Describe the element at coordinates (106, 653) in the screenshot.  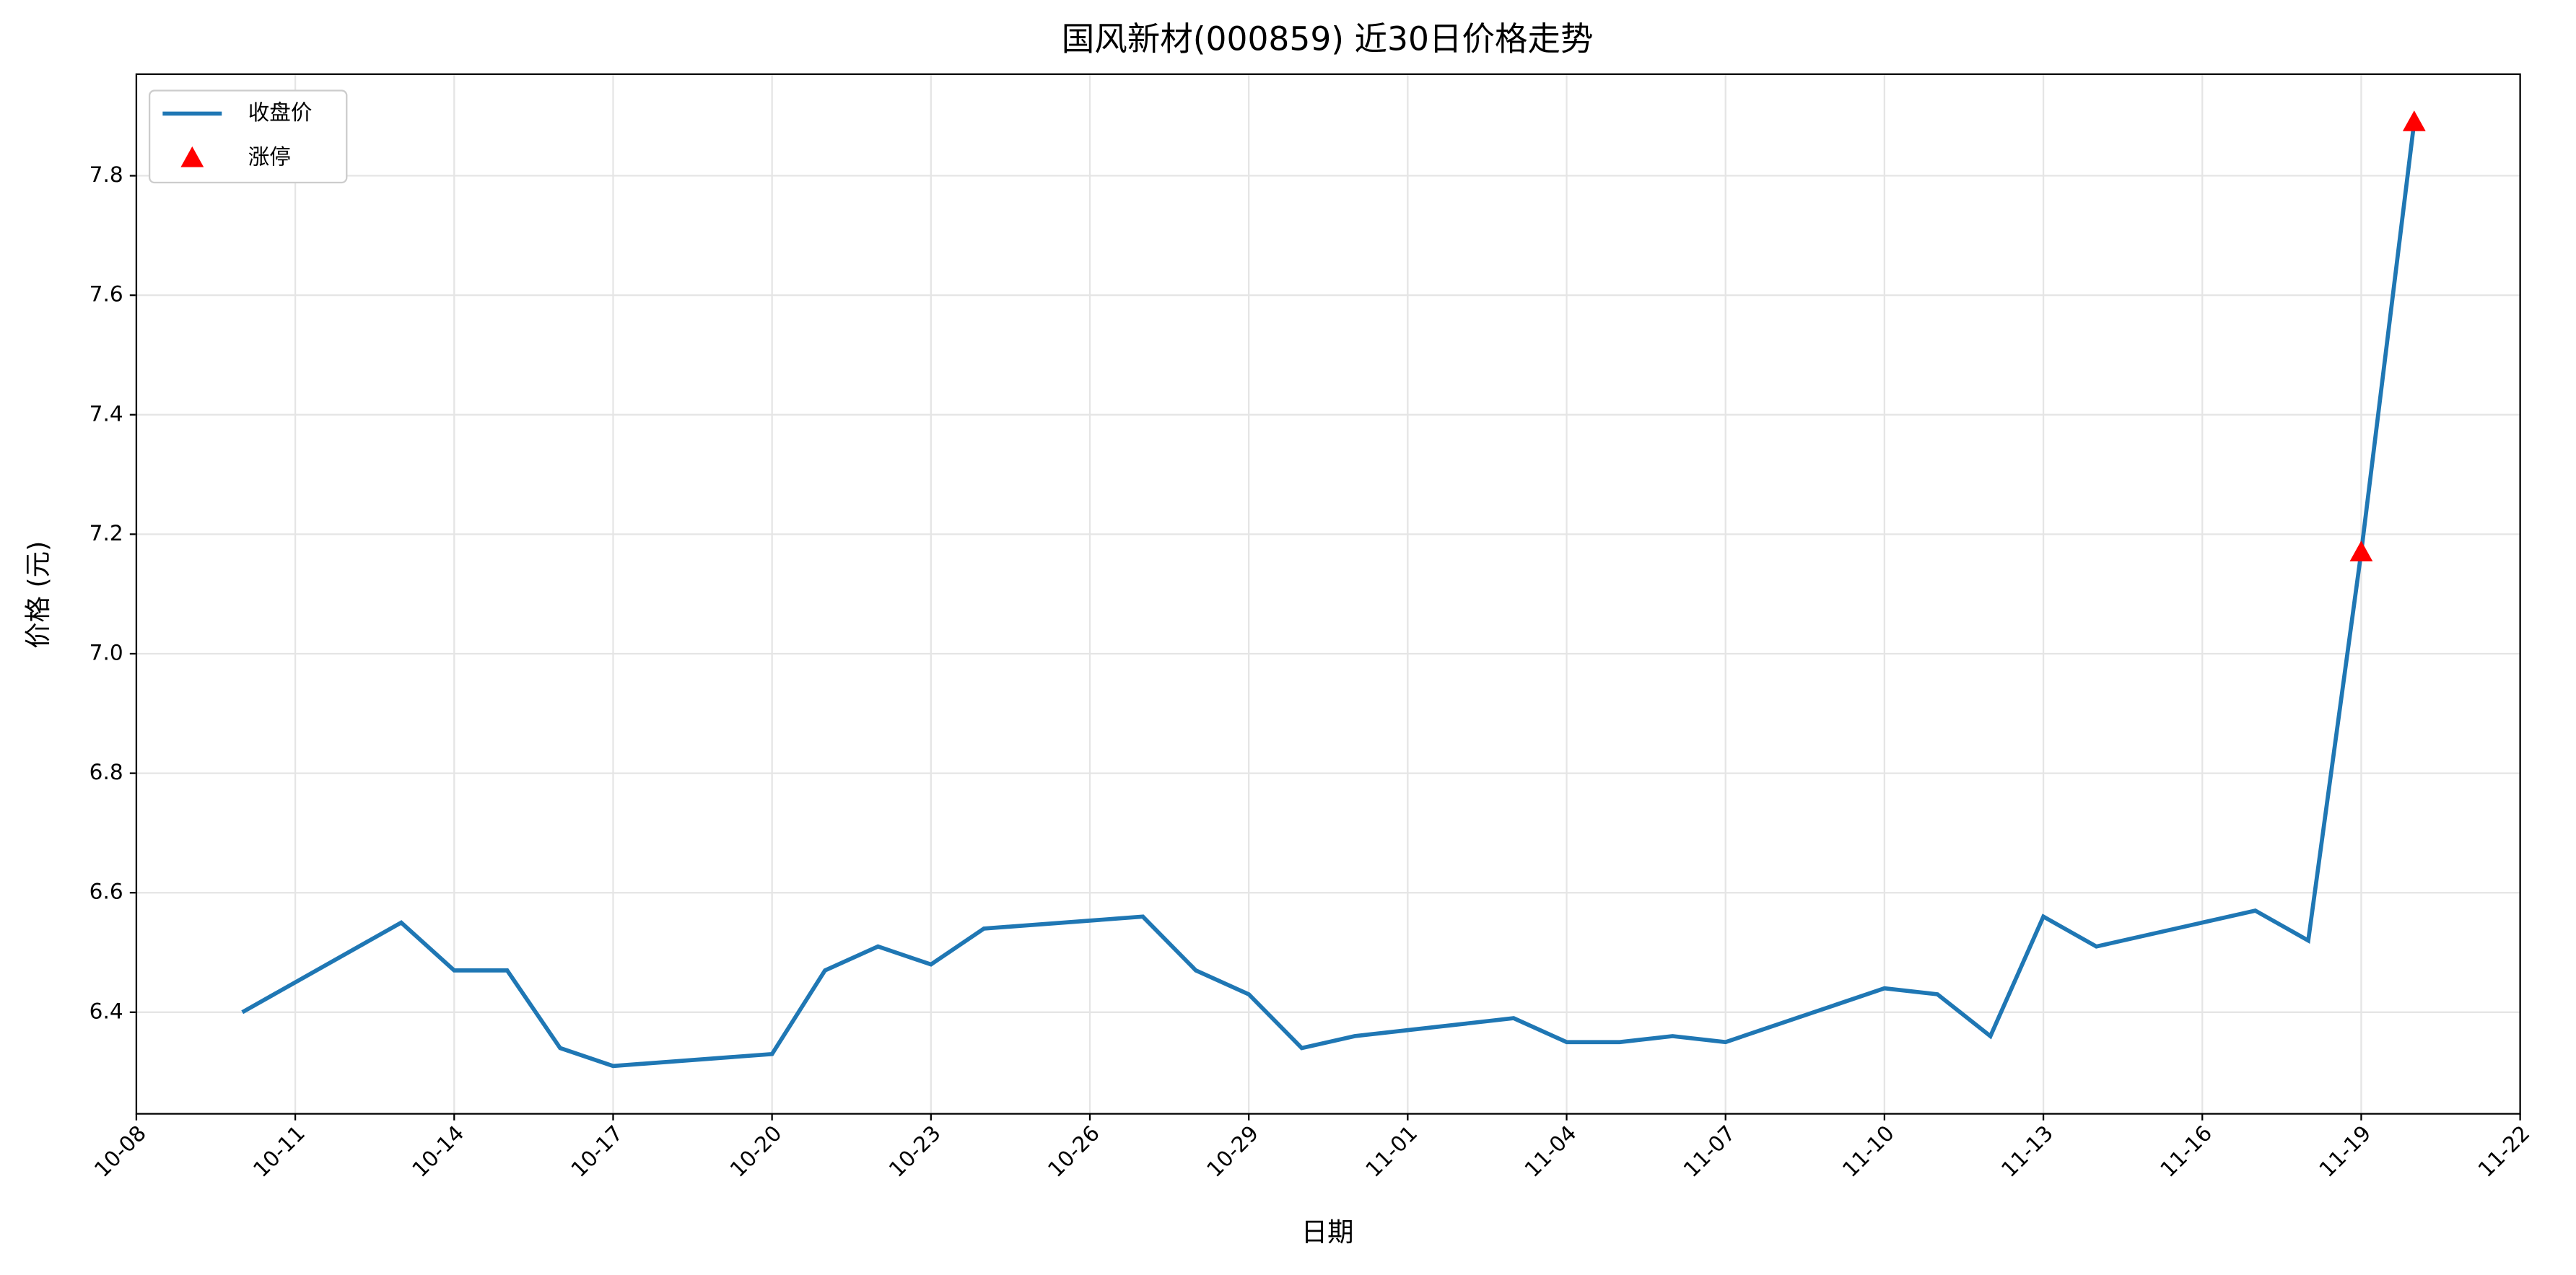
I see `y-tick-label: 7.0` at that location.